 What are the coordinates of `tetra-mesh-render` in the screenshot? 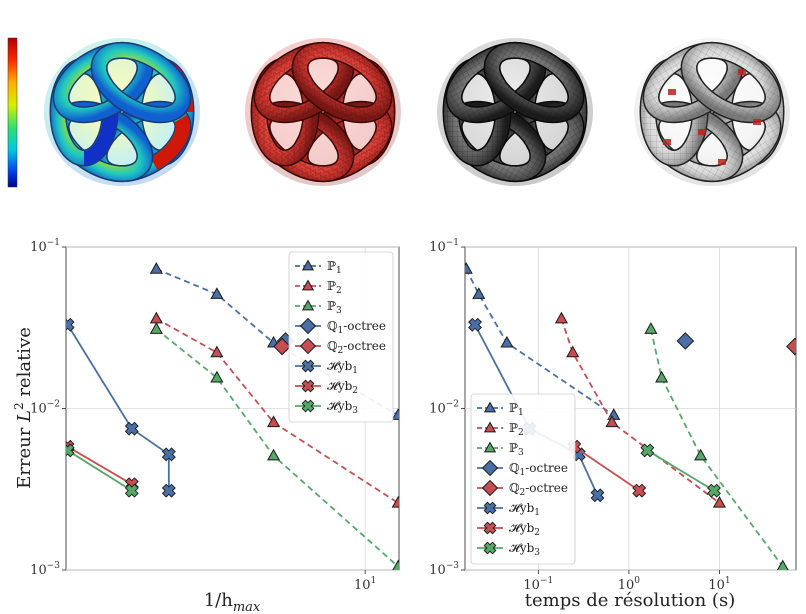 It's located at (323, 112).